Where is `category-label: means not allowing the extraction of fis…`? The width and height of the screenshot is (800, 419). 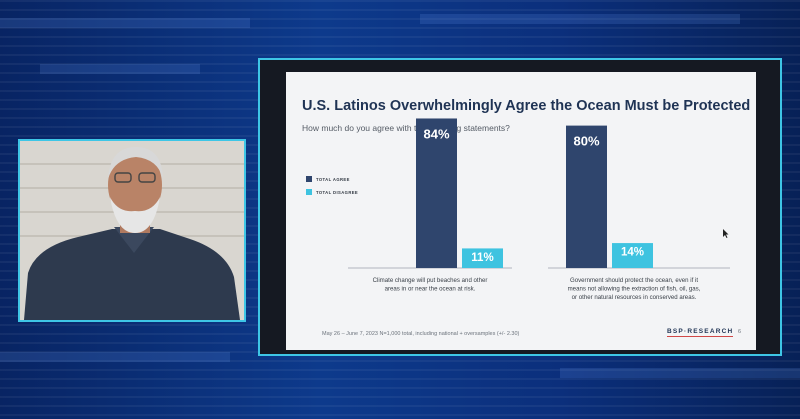 category-label: means not allowing the extraction of fis… is located at coordinates (634, 289).